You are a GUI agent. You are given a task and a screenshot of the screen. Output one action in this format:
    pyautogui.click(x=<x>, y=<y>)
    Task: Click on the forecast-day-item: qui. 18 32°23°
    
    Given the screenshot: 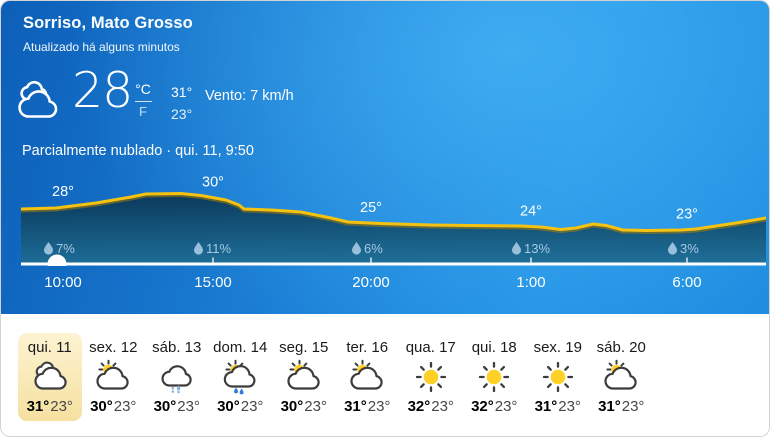 What is the action you would take?
    pyautogui.click(x=495, y=377)
    